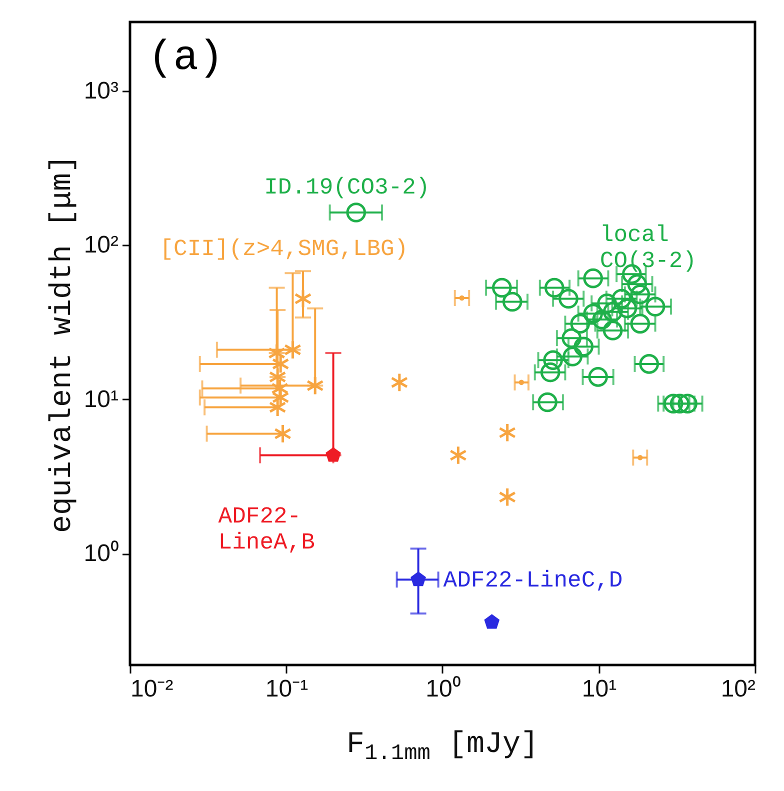 This screenshot has height=791, width=784. Describe the element at coordinates (599, 689) in the screenshot. I see `x-tick-label: 10¹` at that location.